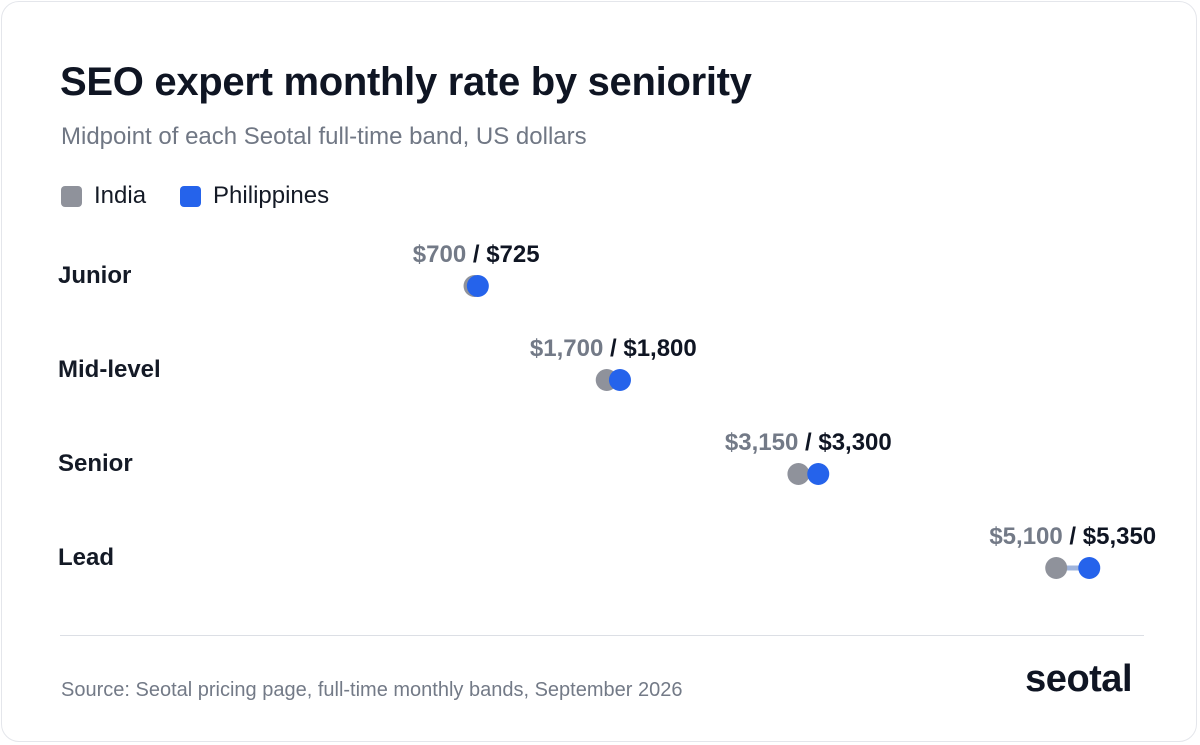  Describe the element at coordinates (1078, 679) in the screenshot. I see `seotal-logo: seotal` at that location.